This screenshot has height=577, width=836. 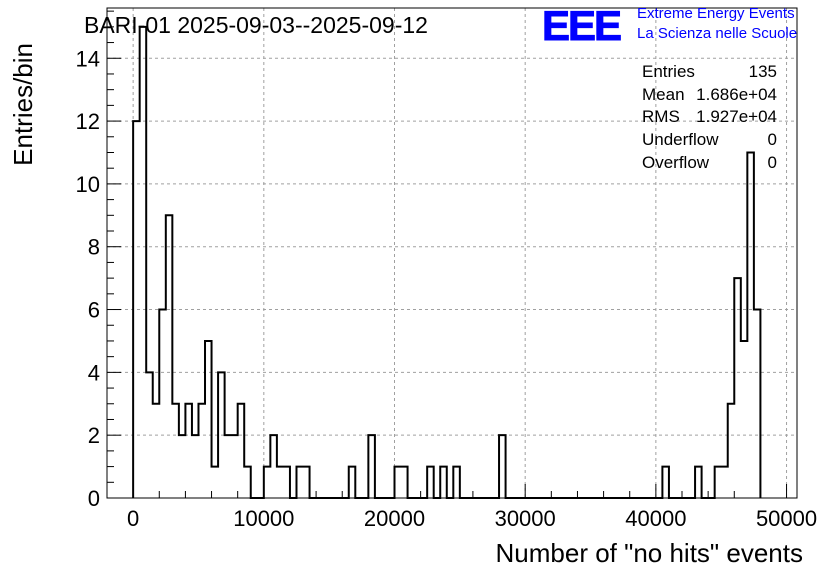 What do you see at coordinates (716, 13) in the screenshot?
I see `logo-line-1: Extreme Energy Events` at bounding box center [716, 13].